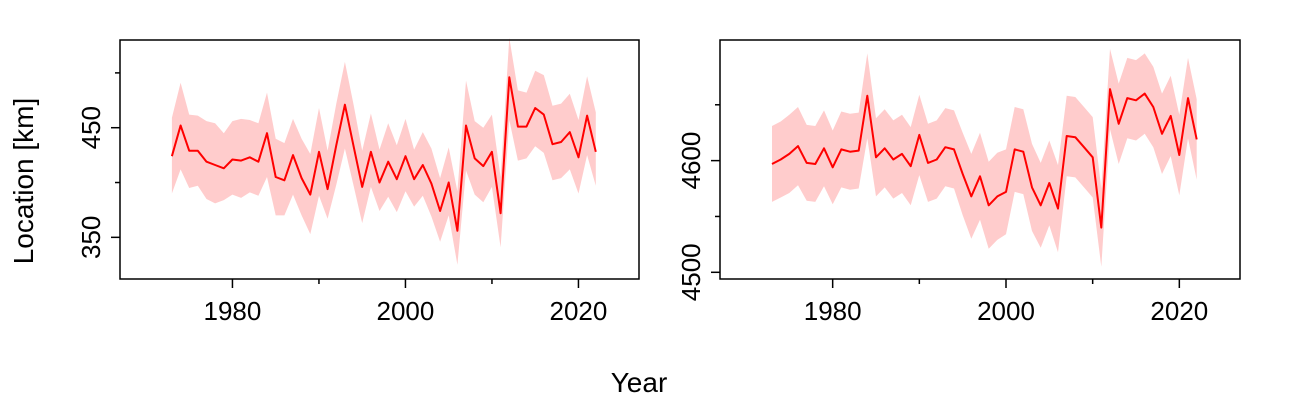 The height and width of the screenshot is (400, 1300). I want to click on y-tick-label: 450, so click(91, 127).